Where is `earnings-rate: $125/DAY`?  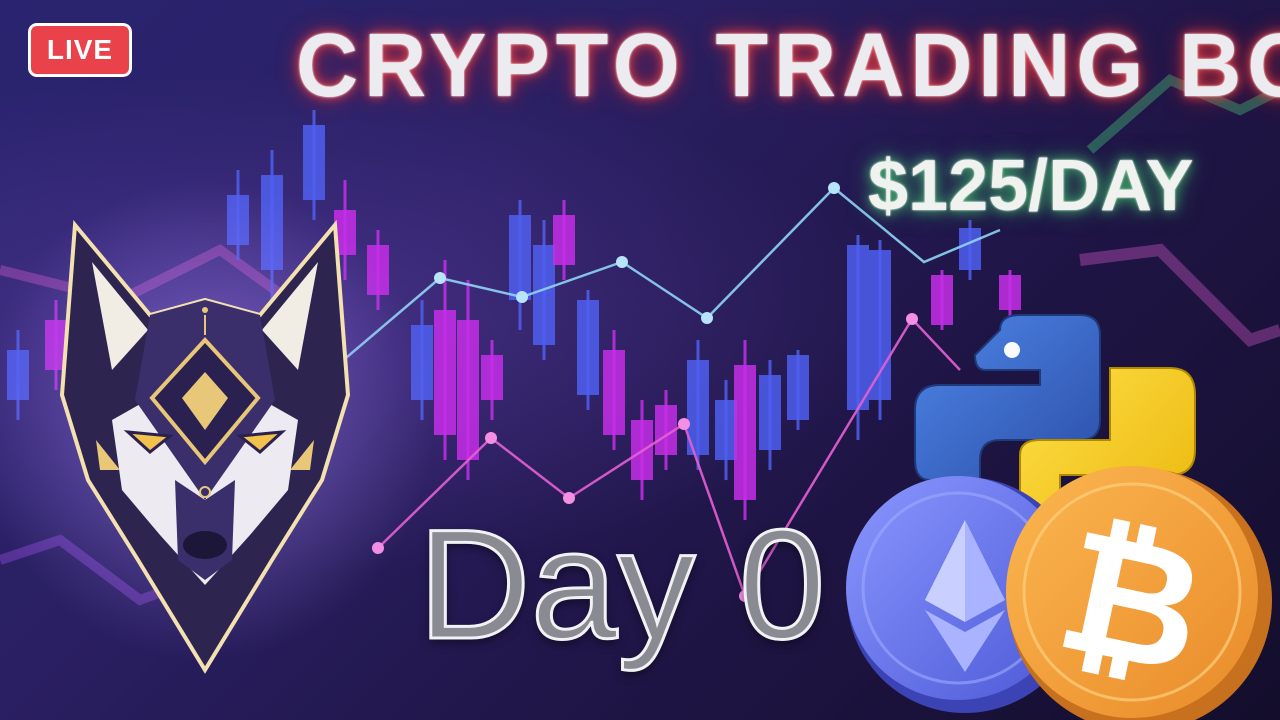 earnings-rate: $125/DAY is located at coordinates (1031, 186).